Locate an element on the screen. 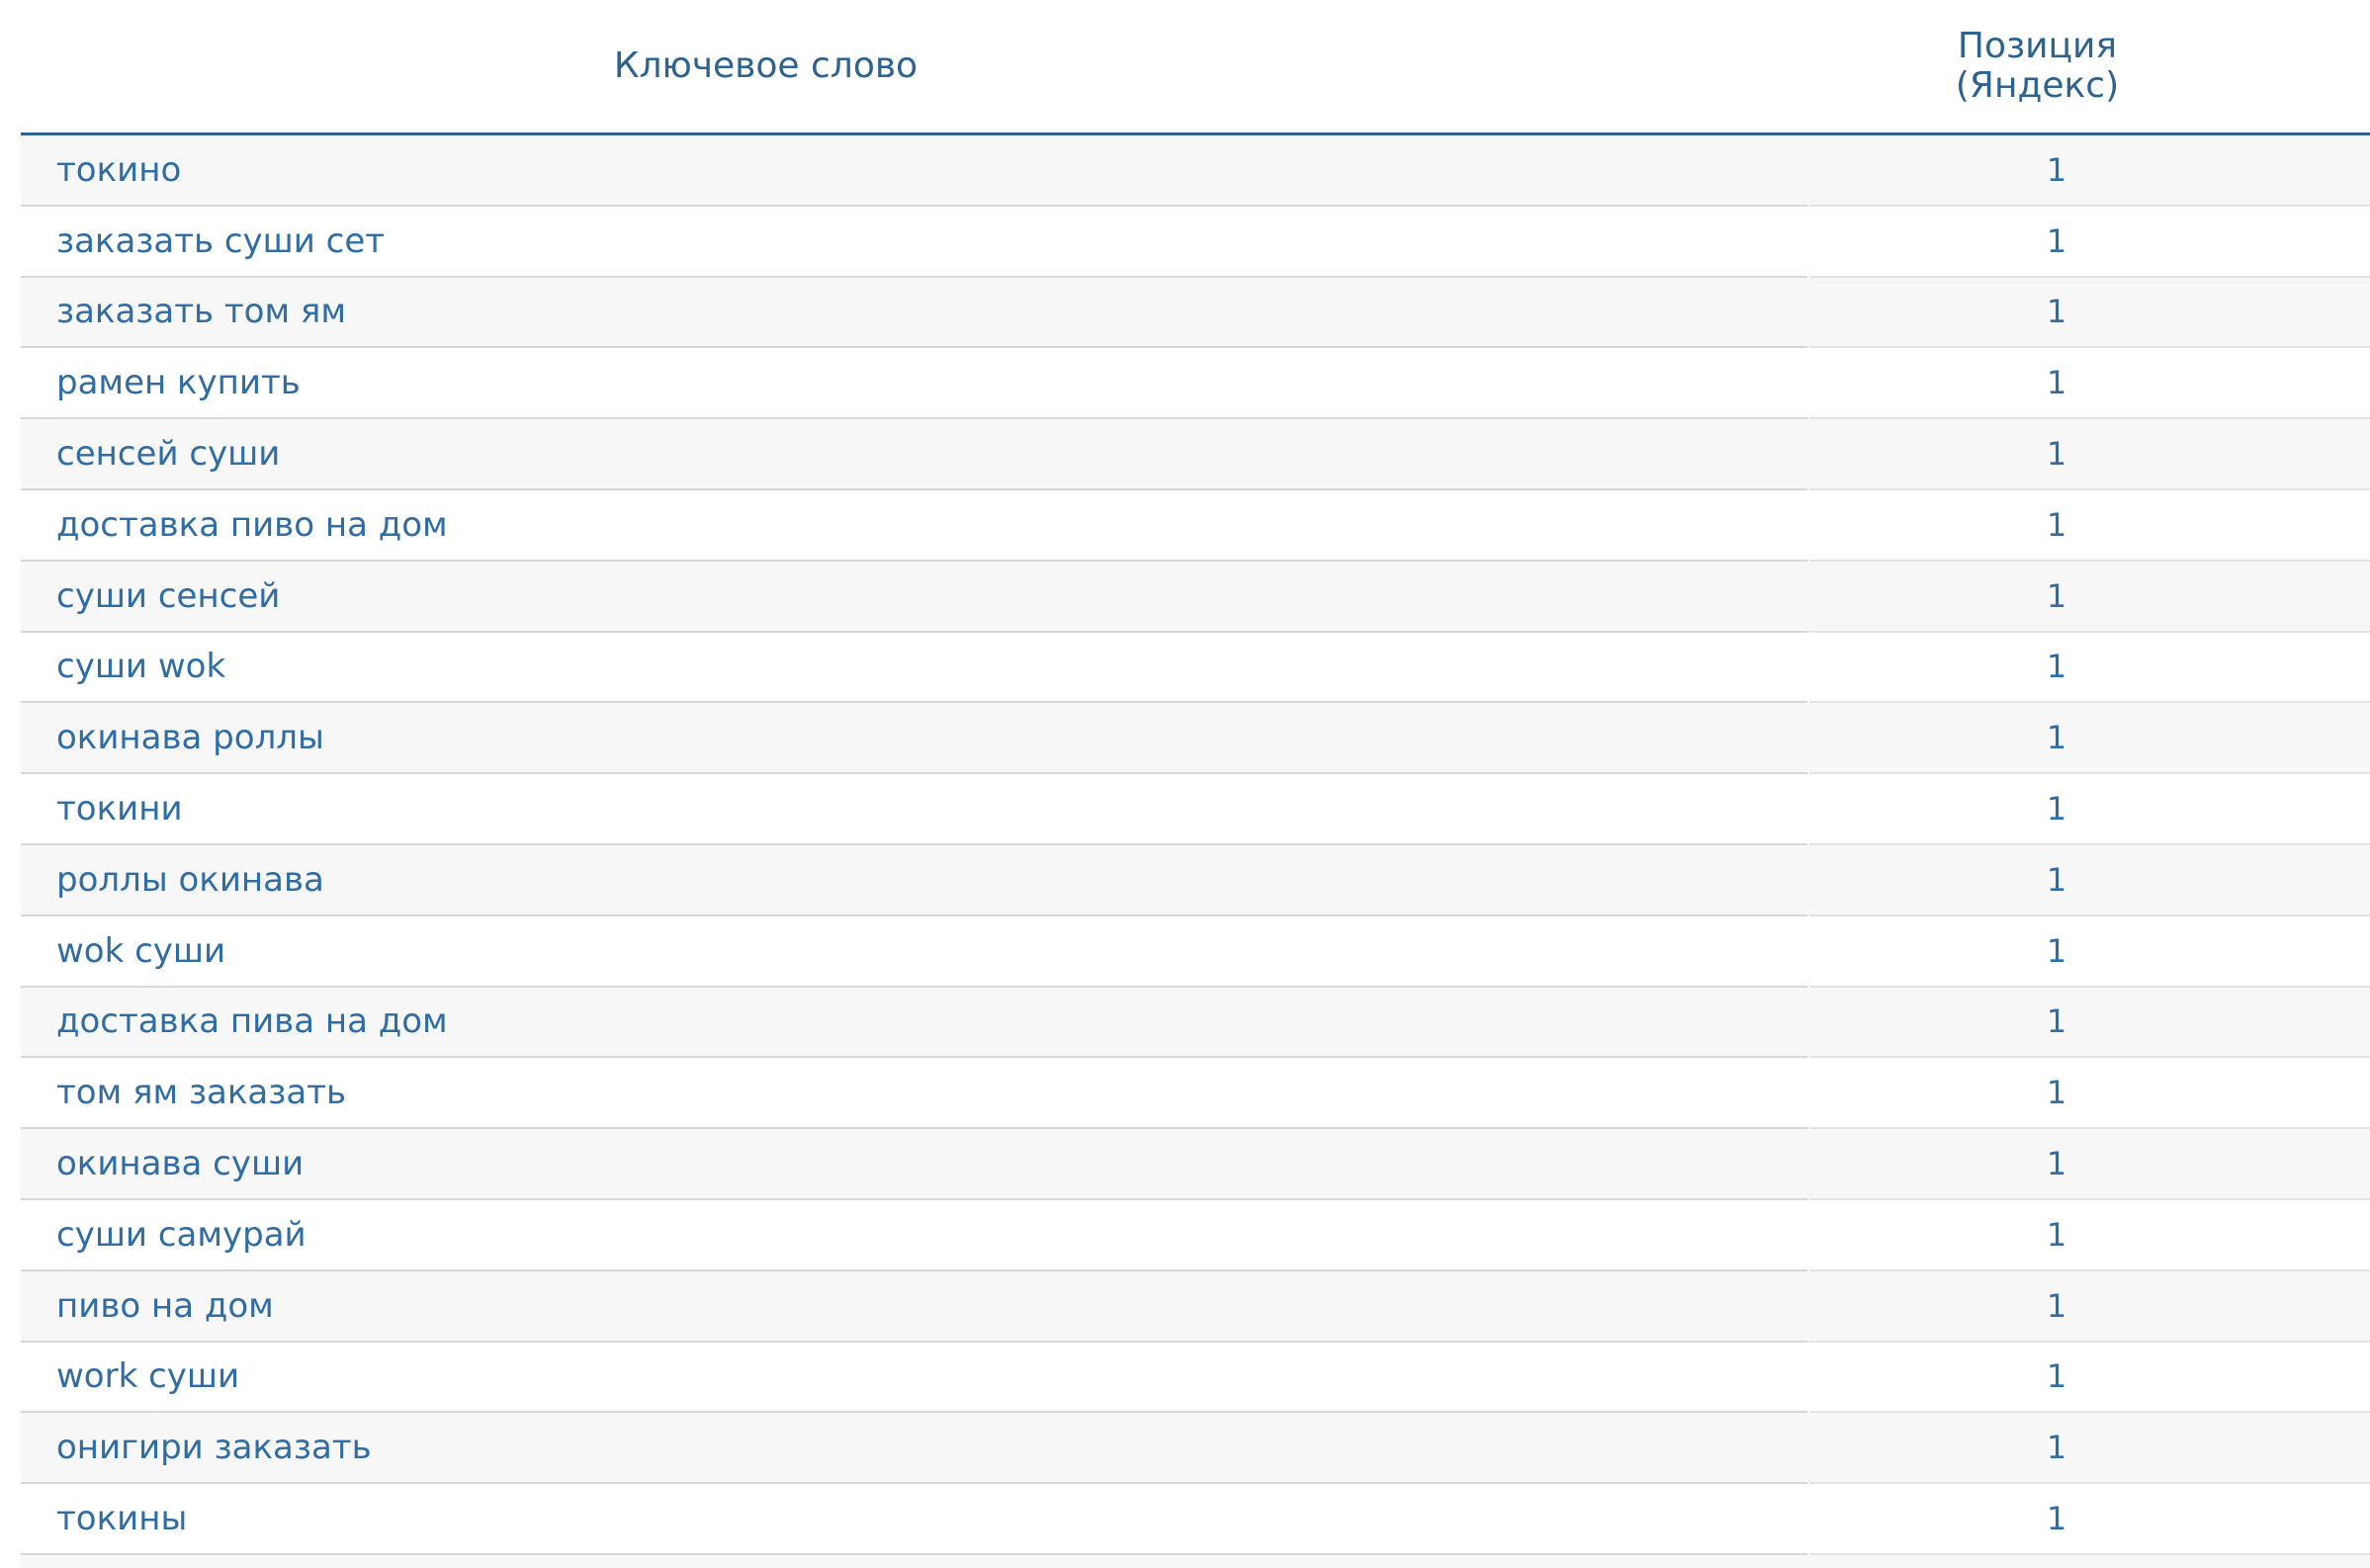  keyword-link: рамен купить is located at coordinates (178, 383).